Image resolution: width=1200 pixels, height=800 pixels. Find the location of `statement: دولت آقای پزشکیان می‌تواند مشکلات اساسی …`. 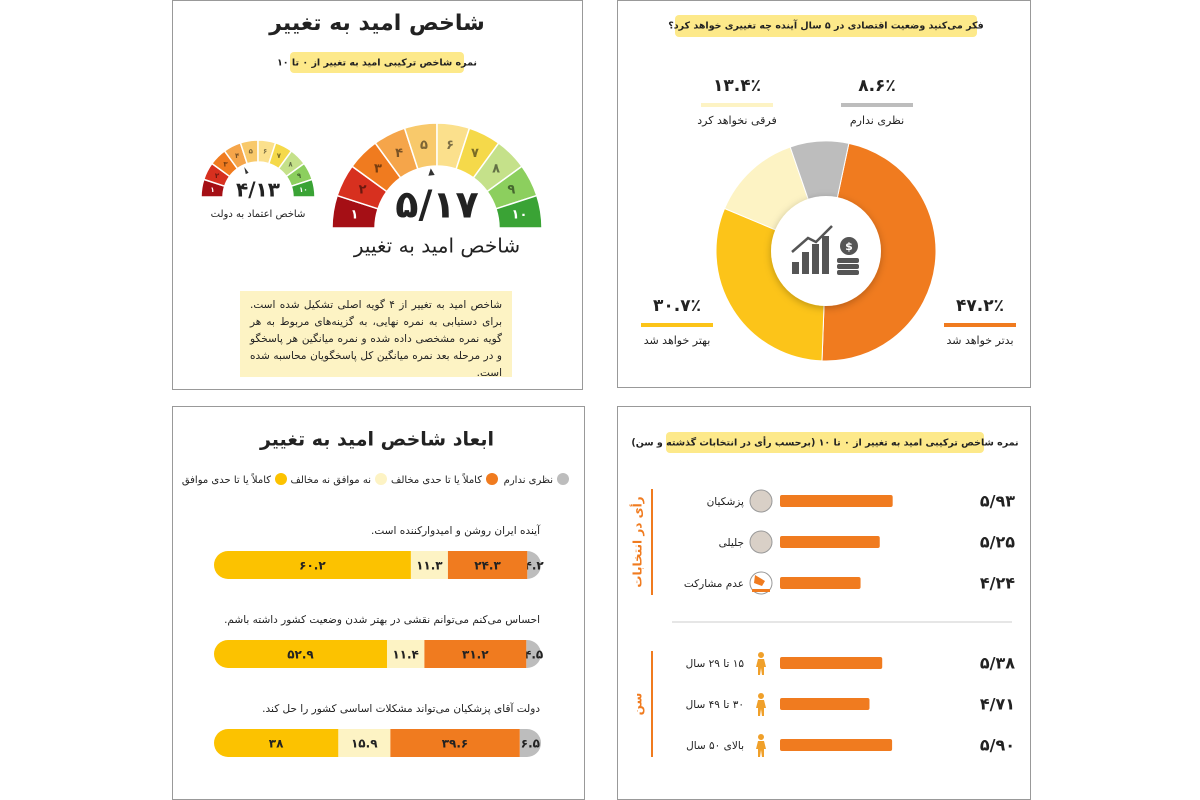

statement: دولت آقای پزشکیان می‌تواند مشکلات اساسی … is located at coordinates (401, 708).